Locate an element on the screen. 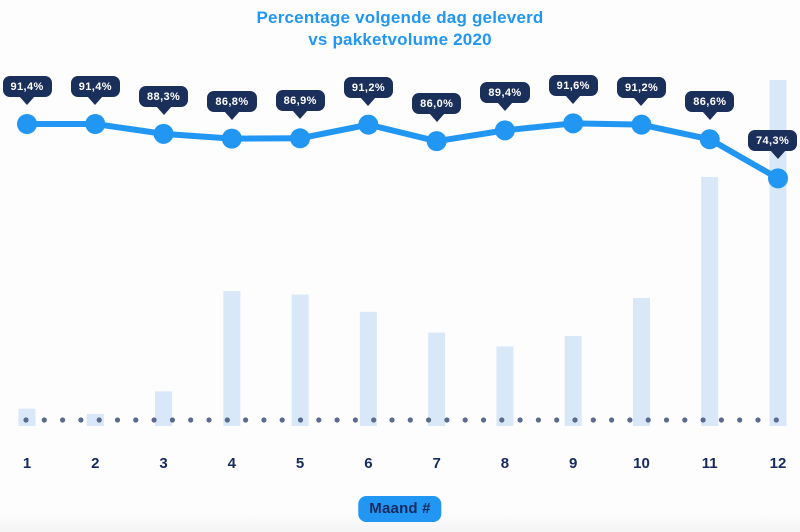  data-point-label: 86,8% is located at coordinates (232, 105).